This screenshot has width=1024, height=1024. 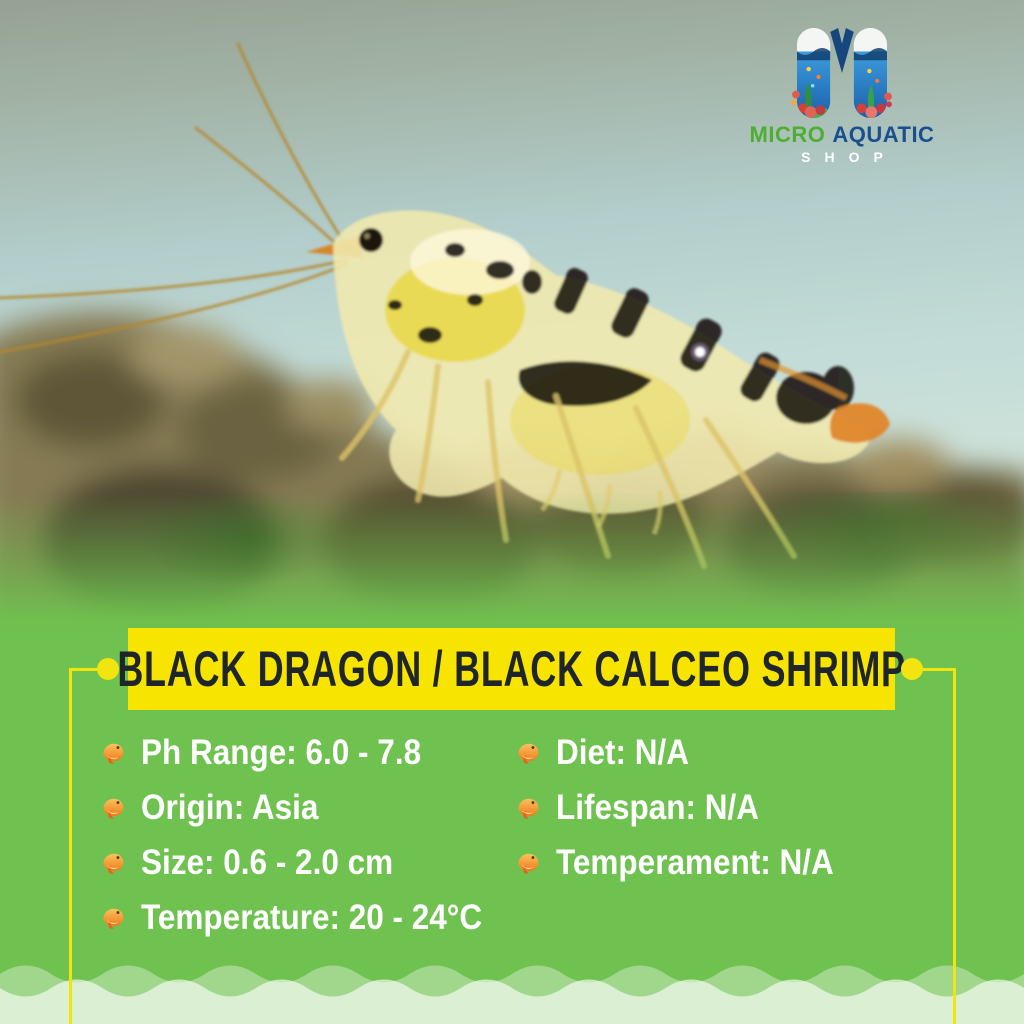 What do you see at coordinates (623, 752) in the screenshot?
I see `spec-text: Diet: N/A` at bounding box center [623, 752].